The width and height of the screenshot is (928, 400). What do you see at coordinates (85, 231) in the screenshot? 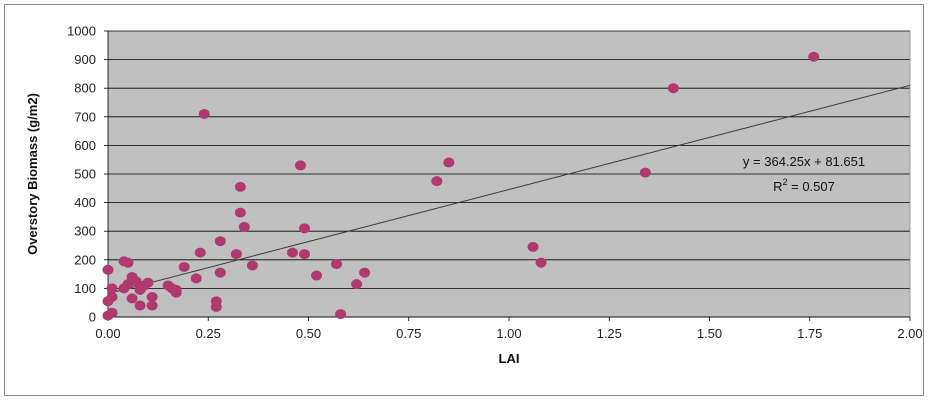
I see `y-tick-label: 300` at bounding box center [85, 231].